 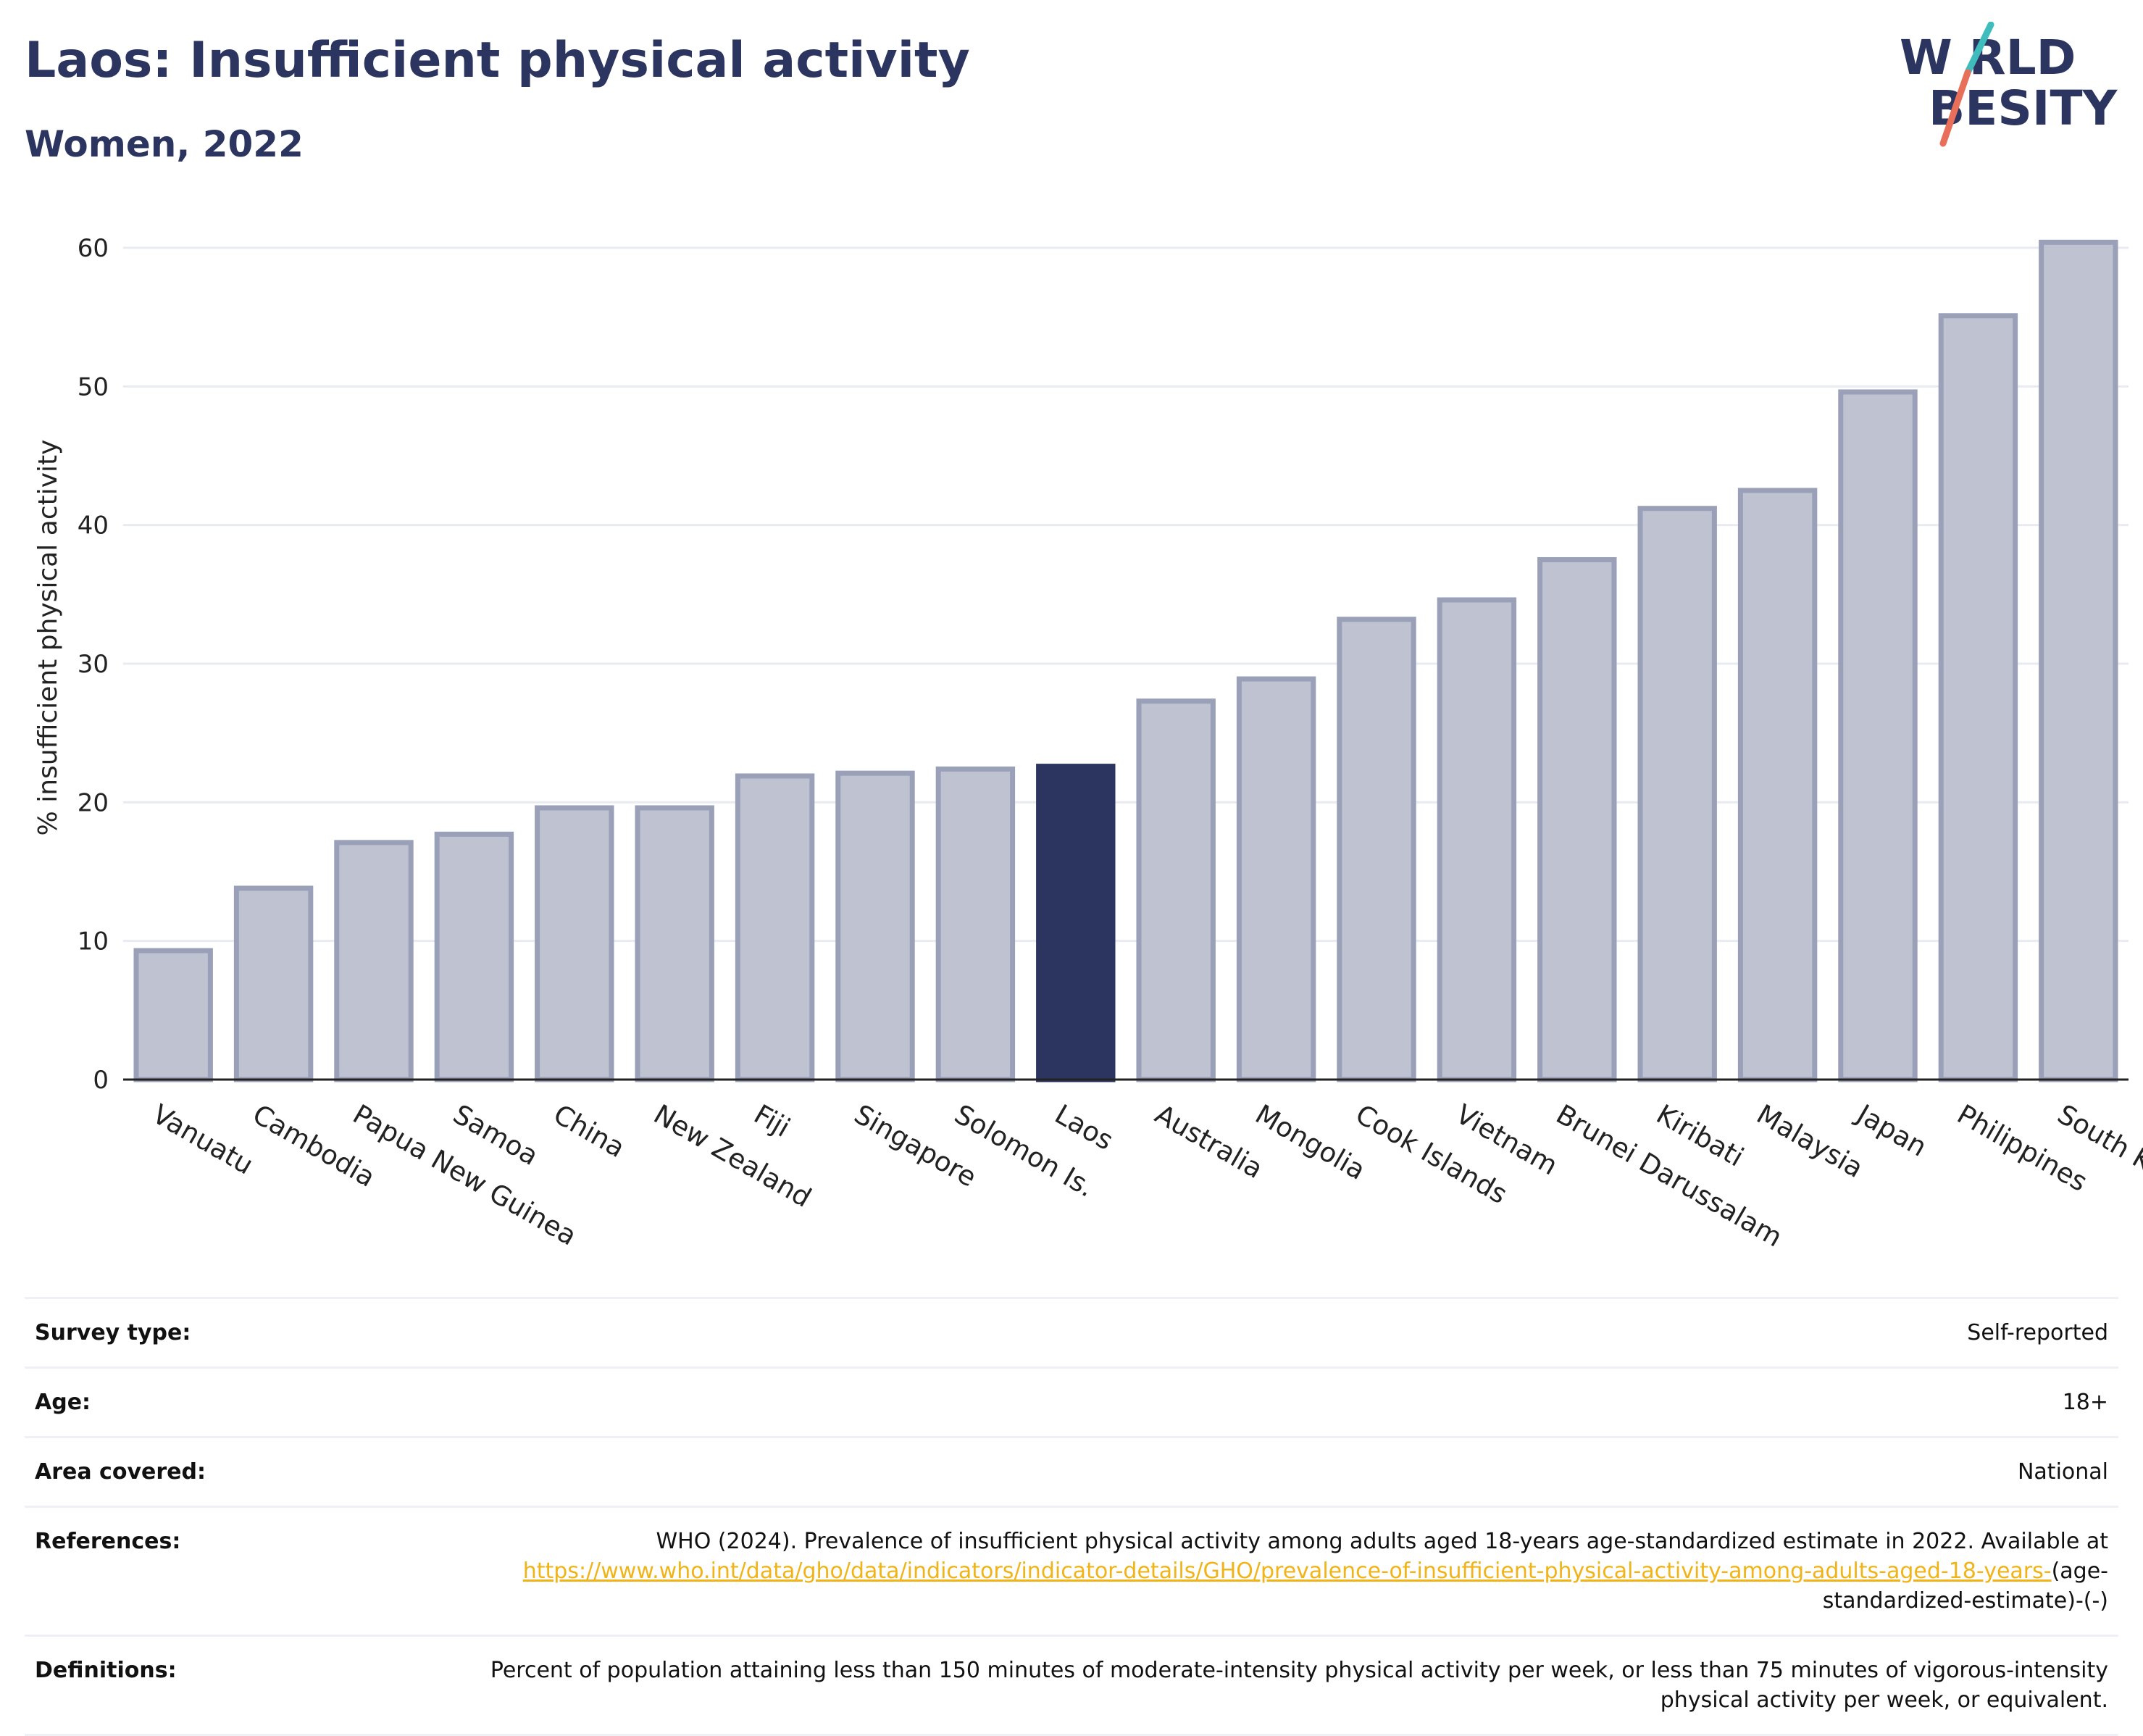 What do you see at coordinates (1209, 1141) in the screenshot?
I see `x-tick-label: Australia` at bounding box center [1209, 1141].